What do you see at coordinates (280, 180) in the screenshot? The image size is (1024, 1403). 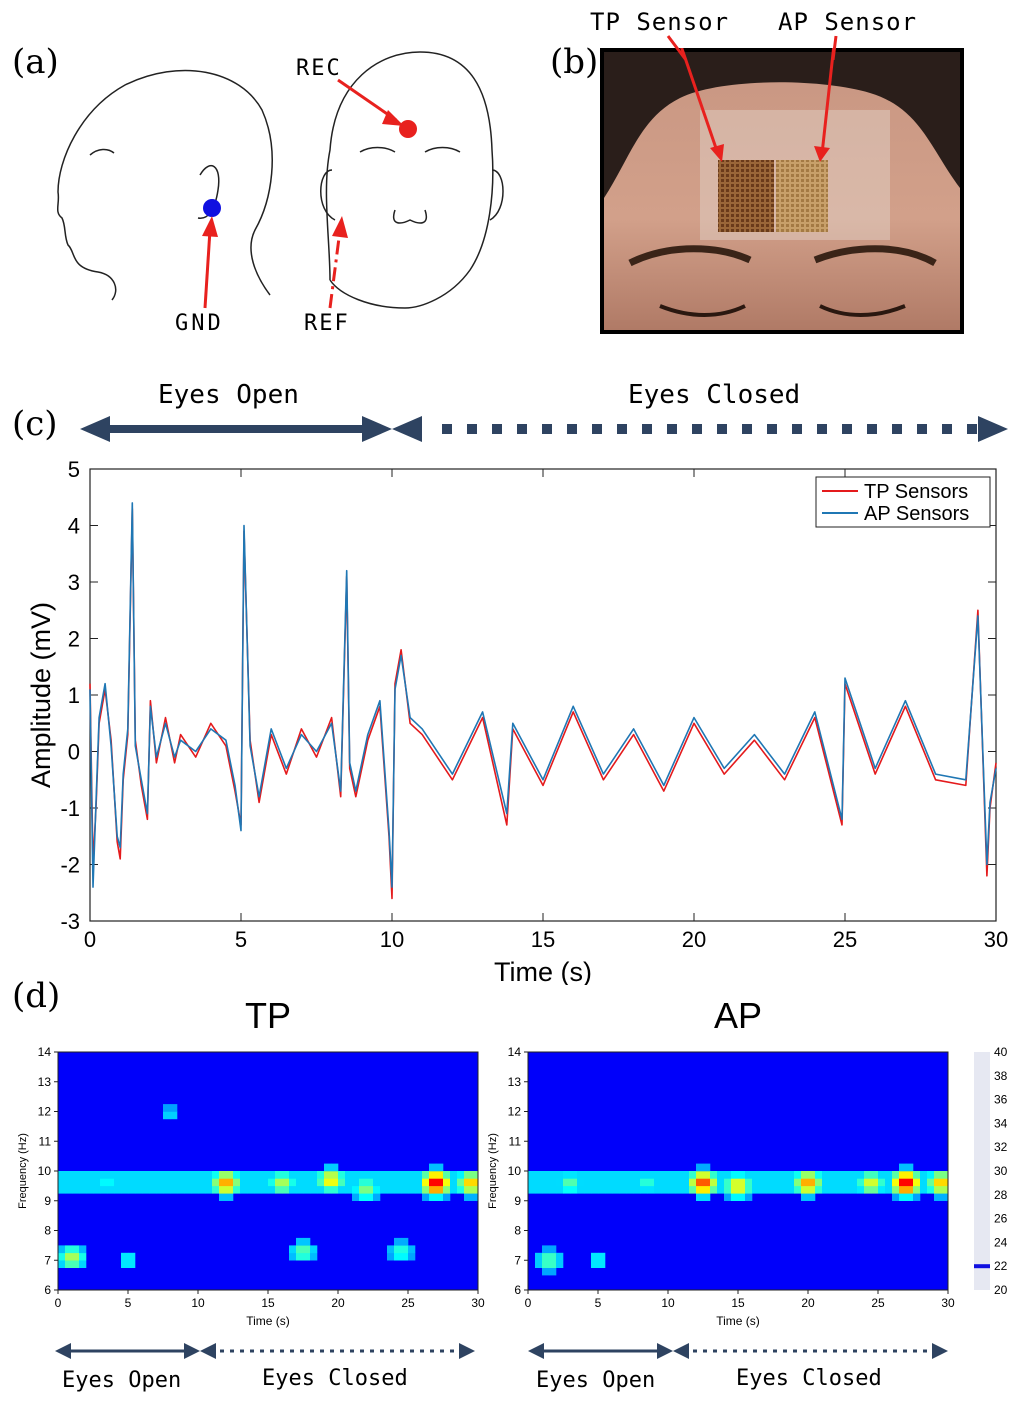 I see `head-diagrams` at bounding box center [280, 180].